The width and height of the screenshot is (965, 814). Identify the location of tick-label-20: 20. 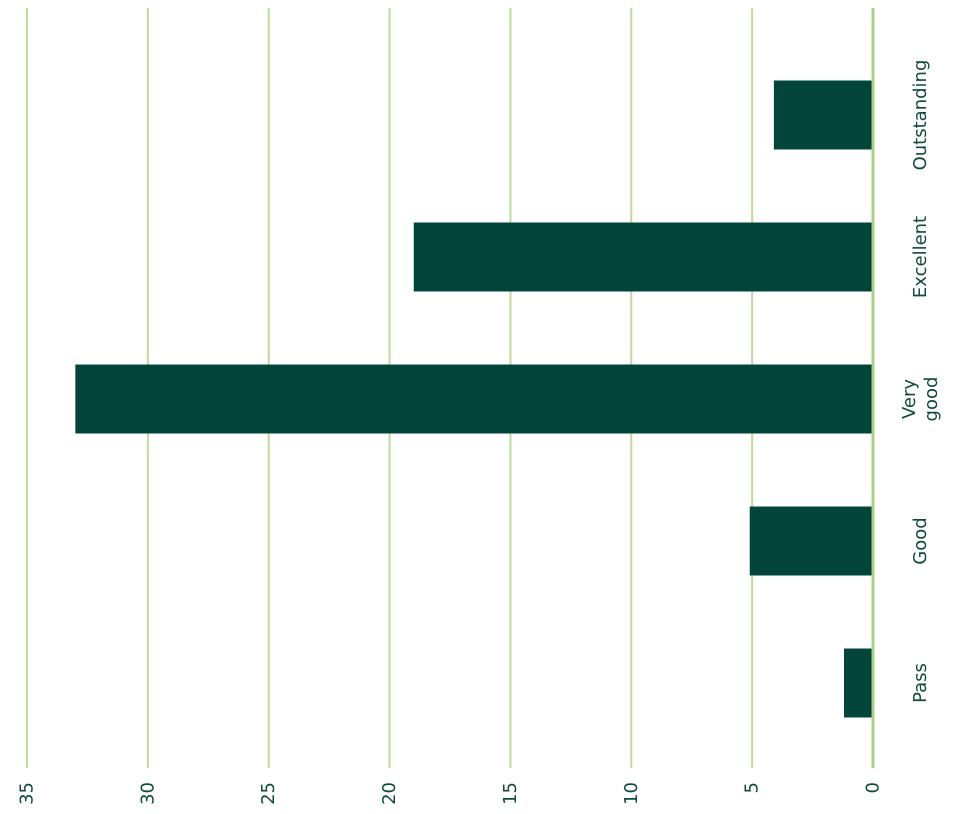
(389, 793).